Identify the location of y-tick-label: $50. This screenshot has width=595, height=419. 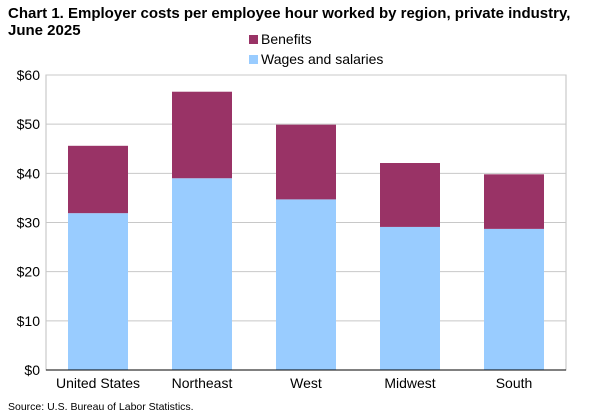
(29, 124).